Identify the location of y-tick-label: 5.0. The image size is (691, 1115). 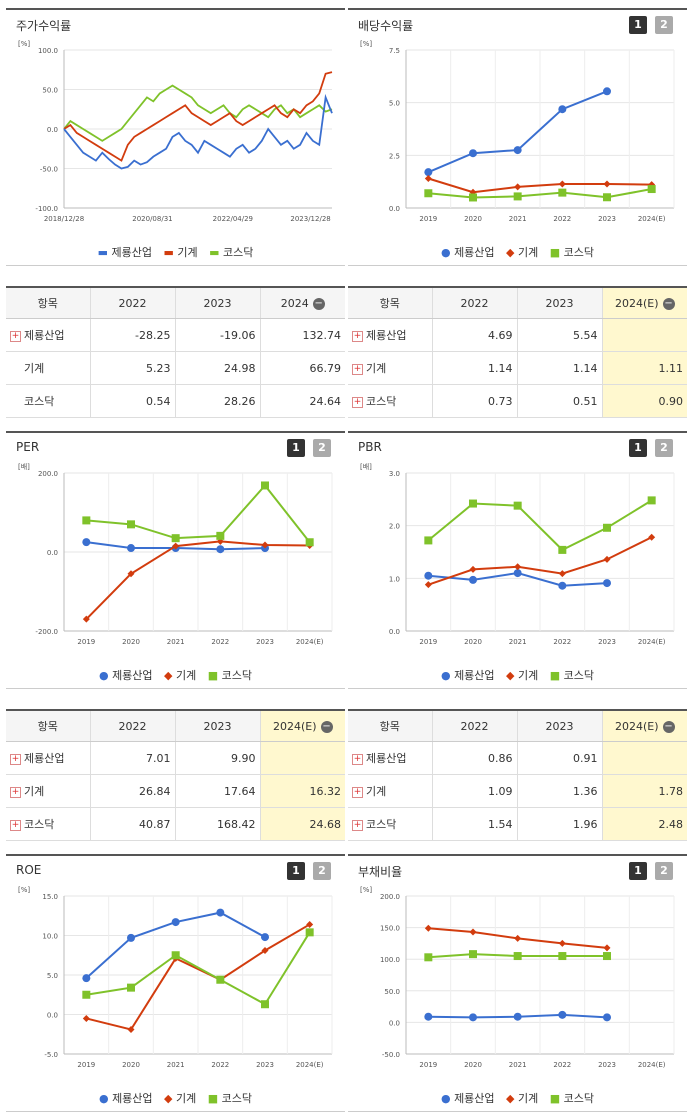
(52, 976).